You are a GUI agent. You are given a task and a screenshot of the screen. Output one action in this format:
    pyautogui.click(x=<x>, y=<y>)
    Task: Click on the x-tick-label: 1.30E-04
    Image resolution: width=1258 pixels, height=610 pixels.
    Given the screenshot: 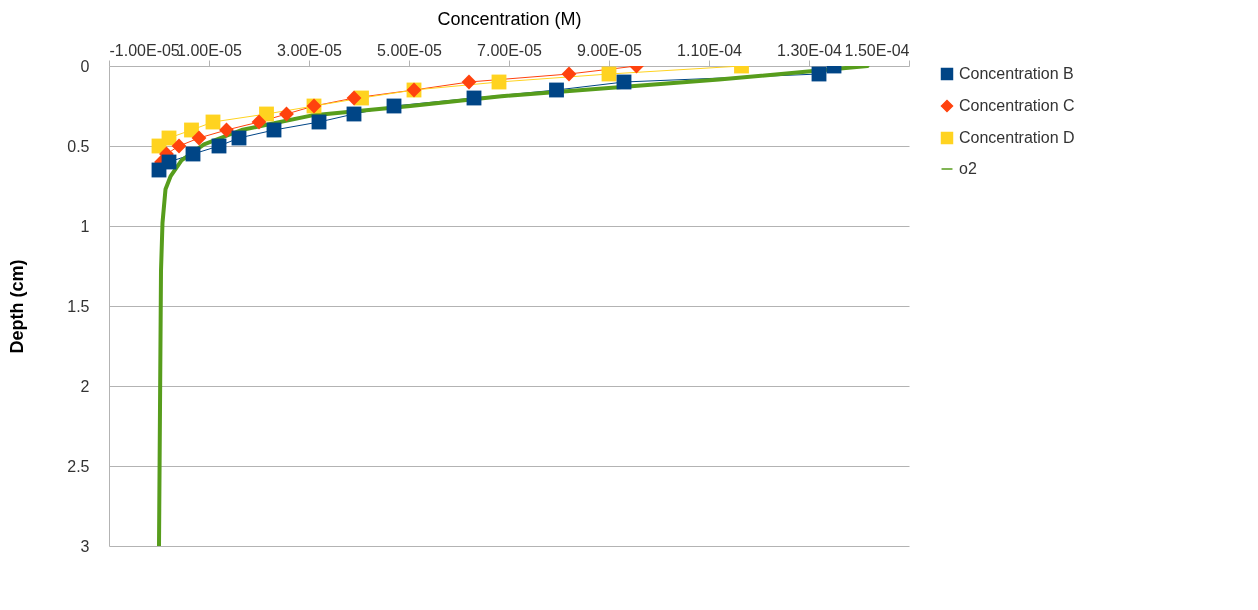 What is the action you would take?
    pyautogui.click(x=810, y=50)
    